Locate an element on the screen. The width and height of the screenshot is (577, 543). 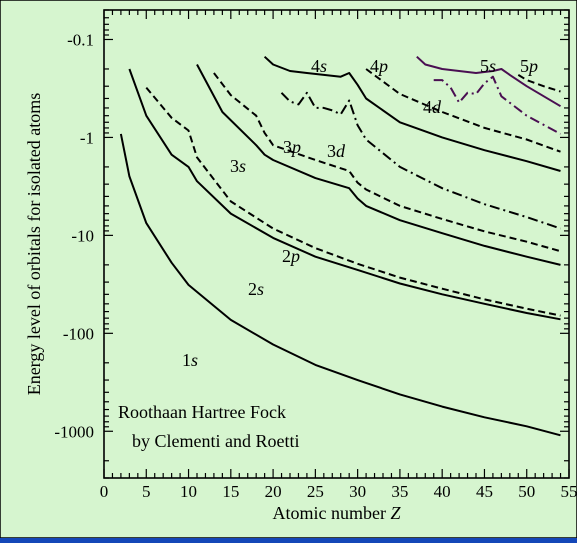
x-tick-label: 15 is located at coordinates (230, 491).